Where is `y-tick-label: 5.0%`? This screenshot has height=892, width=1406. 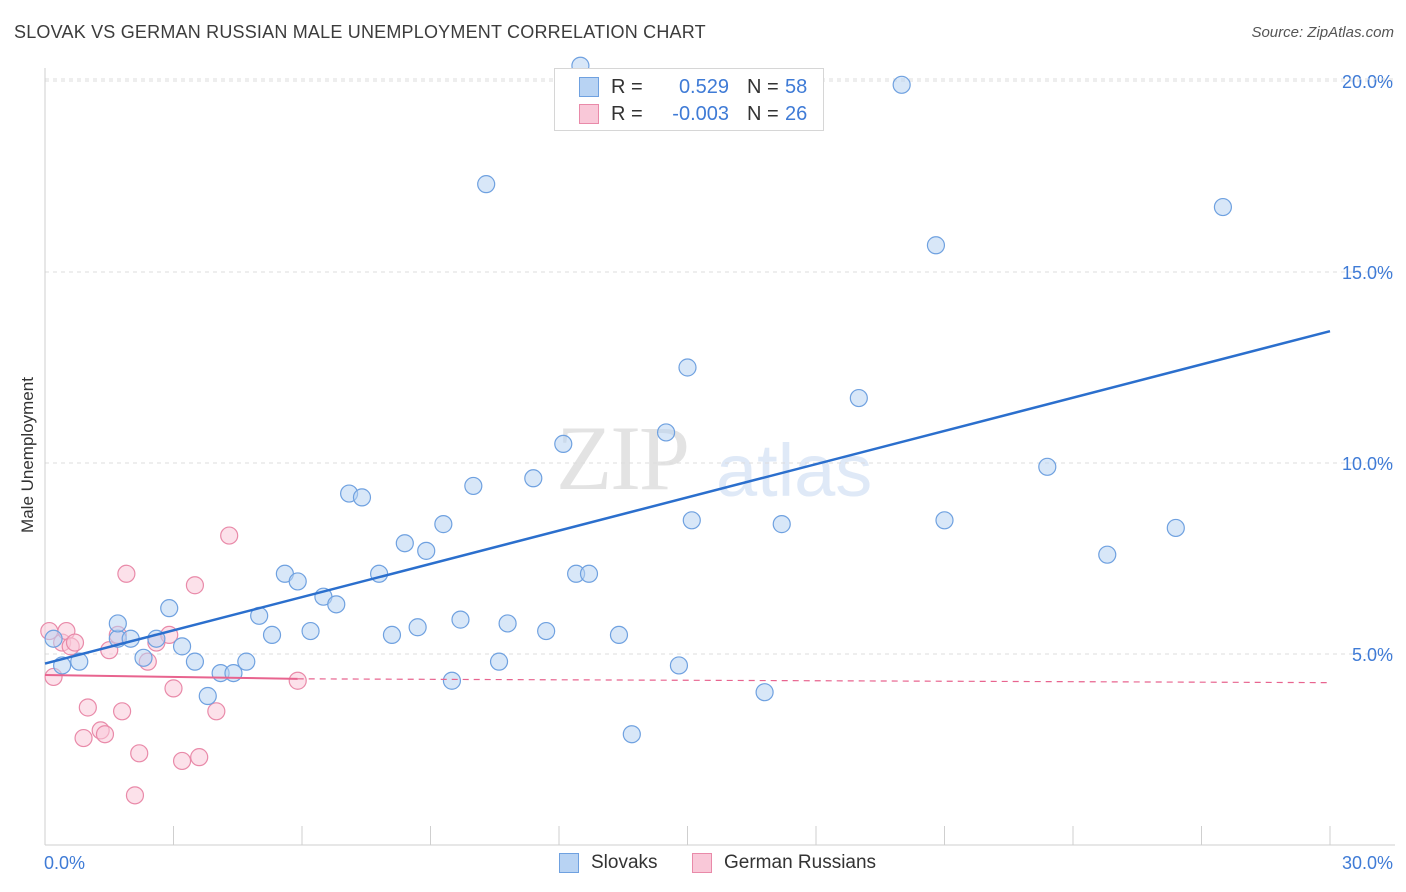 y-tick-label: 5.0% is located at coordinates (1372, 655).